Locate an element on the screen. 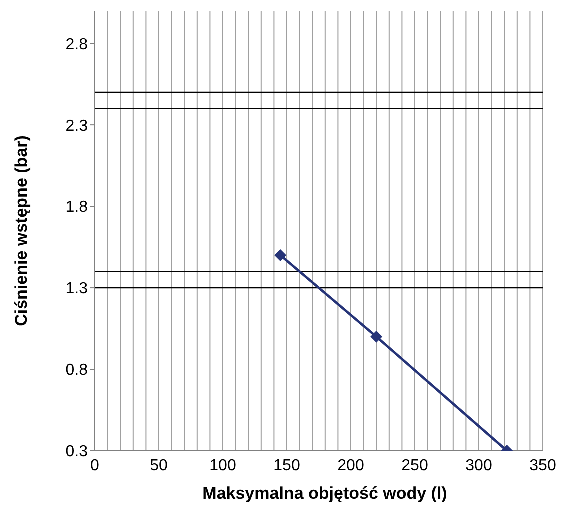 This screenshot has height=528, width=571. x-tick-label: 150 is located at coordinates (287, 465).